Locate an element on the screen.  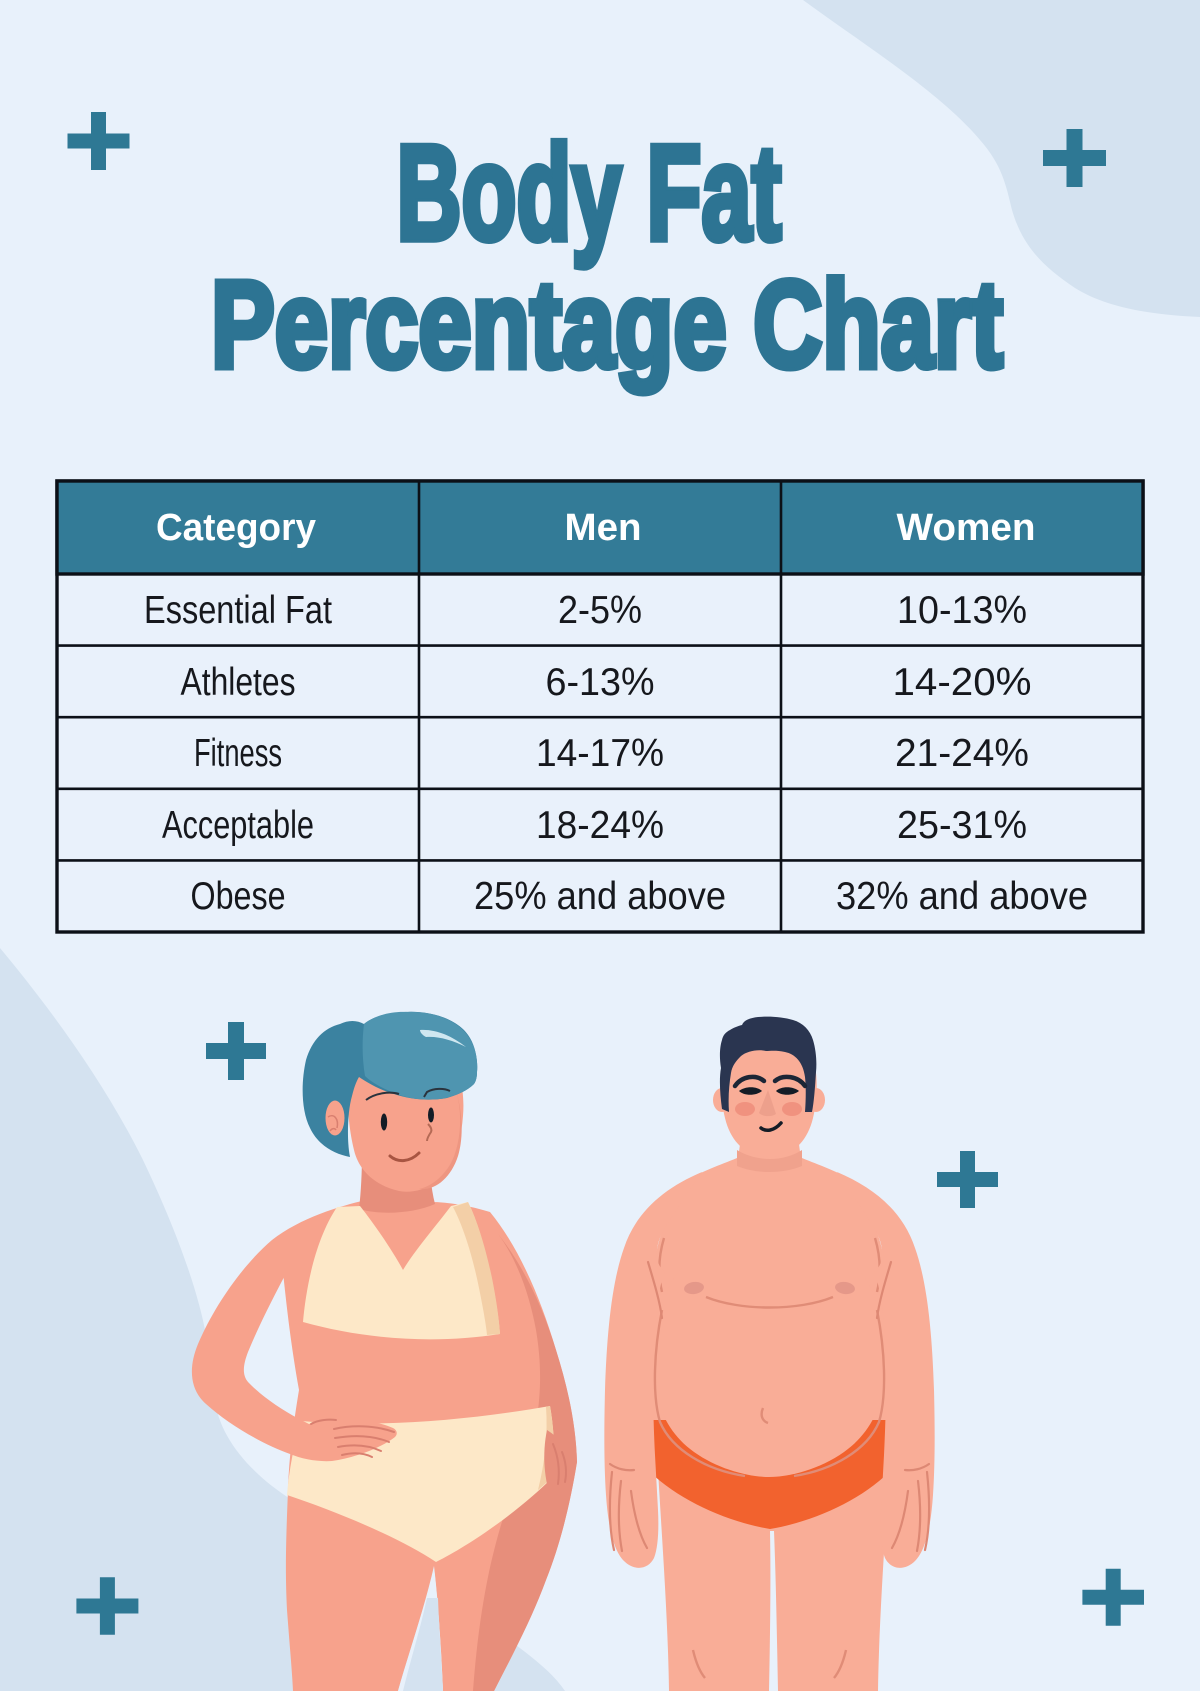
svg-text: Percentage Chart is located at coordinates (607, 325).